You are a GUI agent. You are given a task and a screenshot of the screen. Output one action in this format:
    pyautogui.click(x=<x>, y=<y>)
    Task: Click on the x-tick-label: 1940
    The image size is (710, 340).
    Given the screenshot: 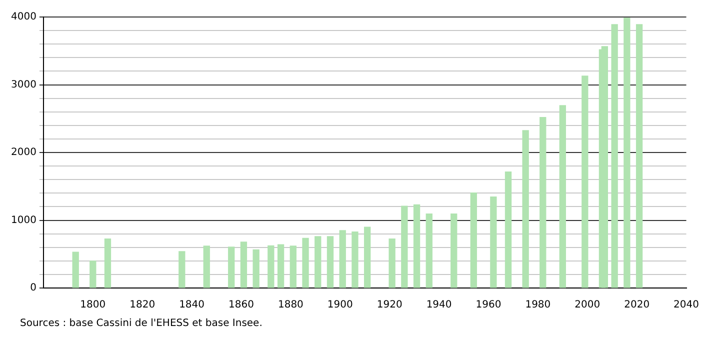 What is the action you would take?
    pyautogui.click(x=439, y=305)
    